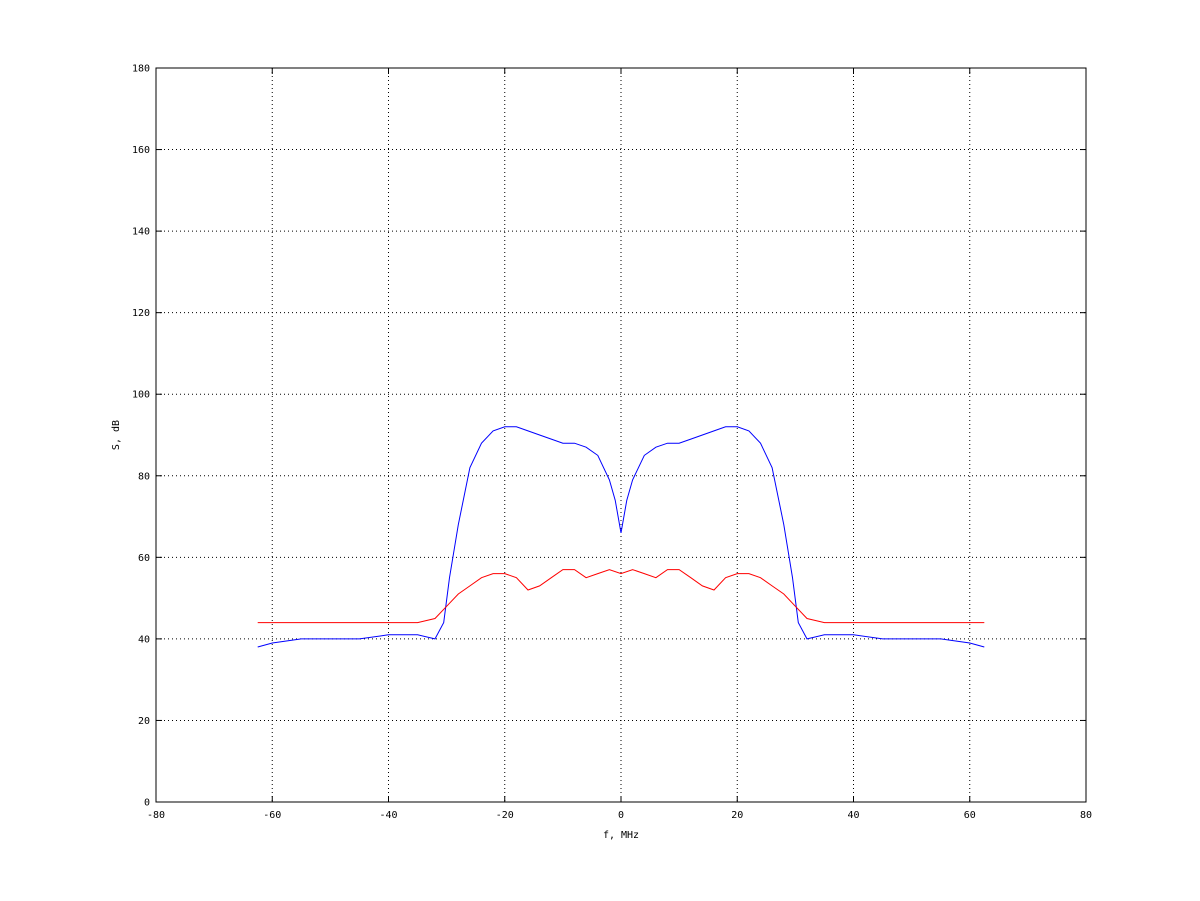 The height and width of the screenshot is (901, 1200). I want to click on y-tick-label: 20, so click(144, 721).